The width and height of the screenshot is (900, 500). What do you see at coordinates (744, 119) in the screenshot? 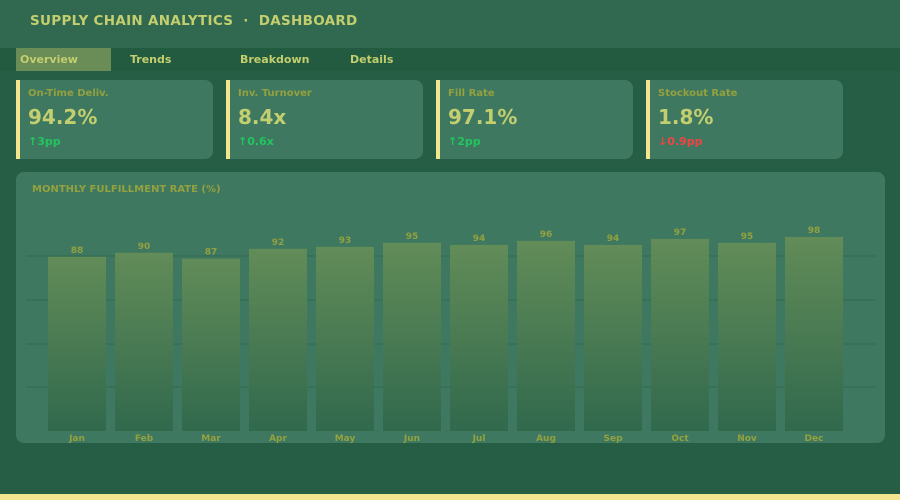
I see `kpi-card-stockout-rate: Stockout Rate 1.8% ↓0.9pp` at bounding box center [744, 119].